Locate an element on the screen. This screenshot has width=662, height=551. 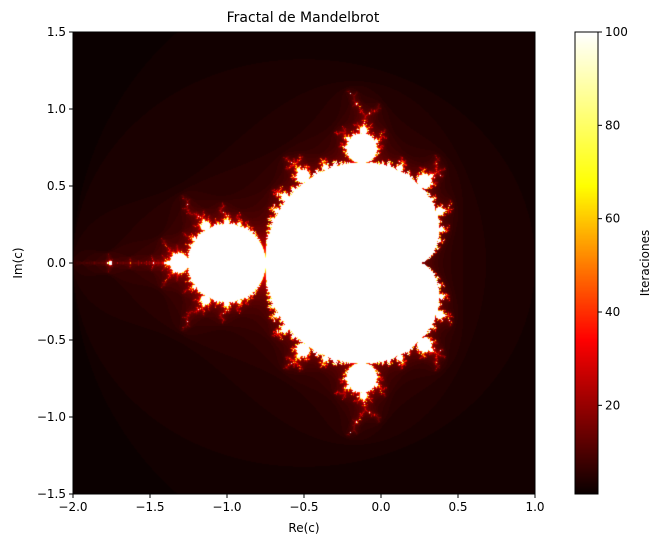
x-tick-label: −2.0 is located at coordinates (72, 507).